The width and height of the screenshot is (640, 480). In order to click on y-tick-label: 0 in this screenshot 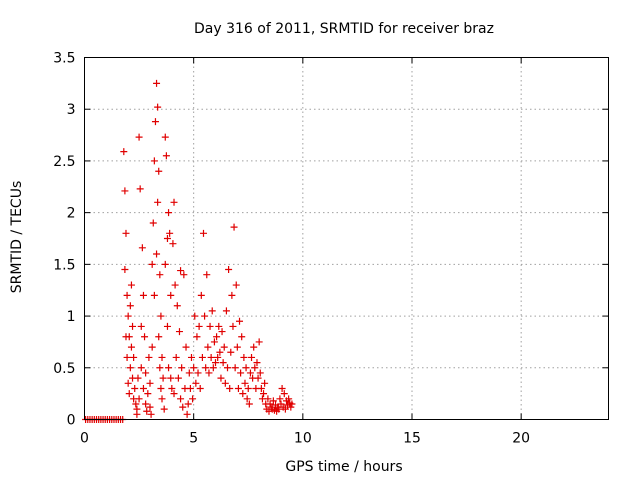, I will do `click(71, 421)`.